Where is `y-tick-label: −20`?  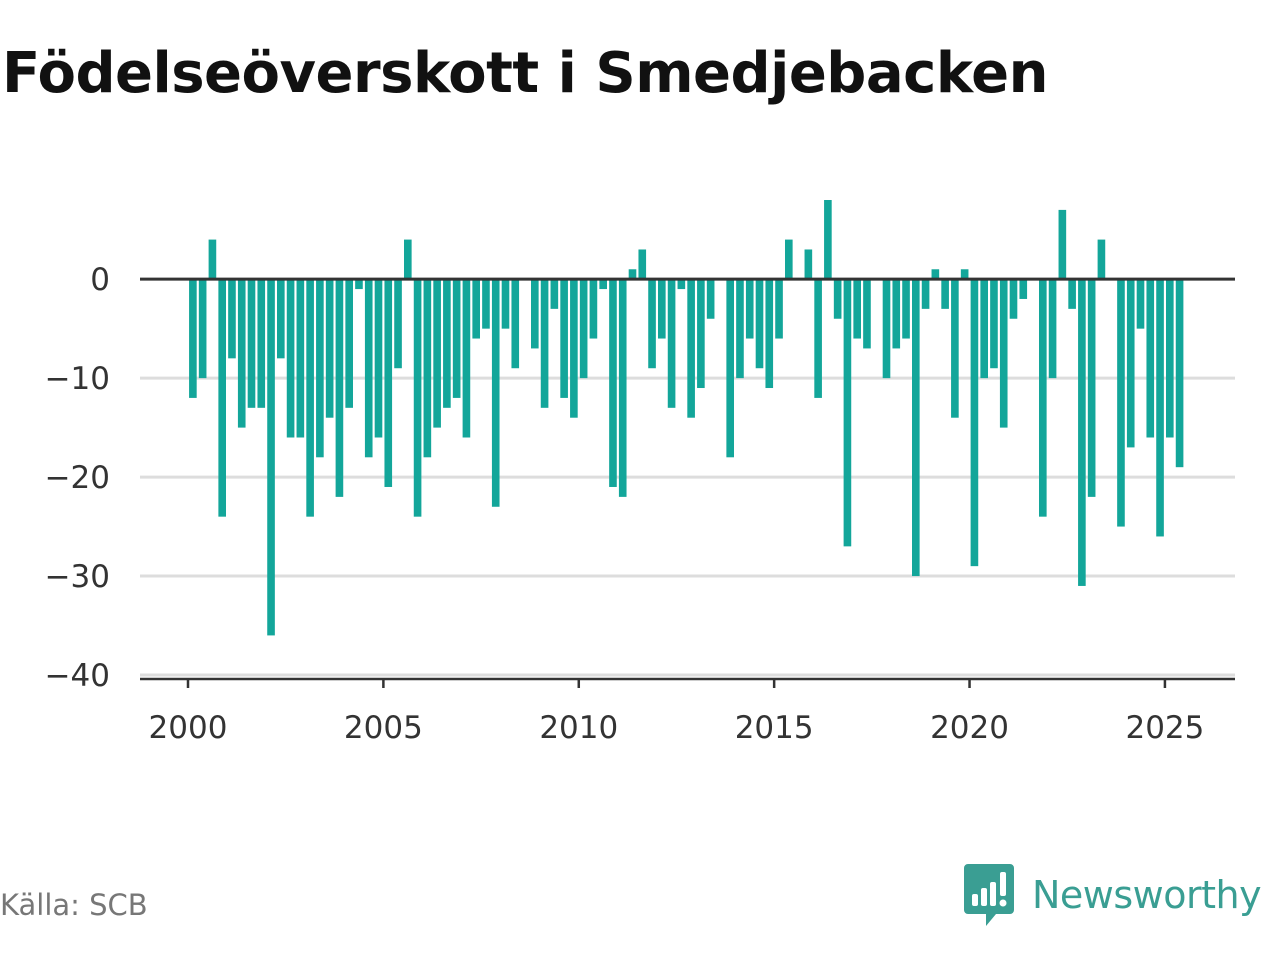
y-tick-label: −20 is located at coordinates (77, 478).